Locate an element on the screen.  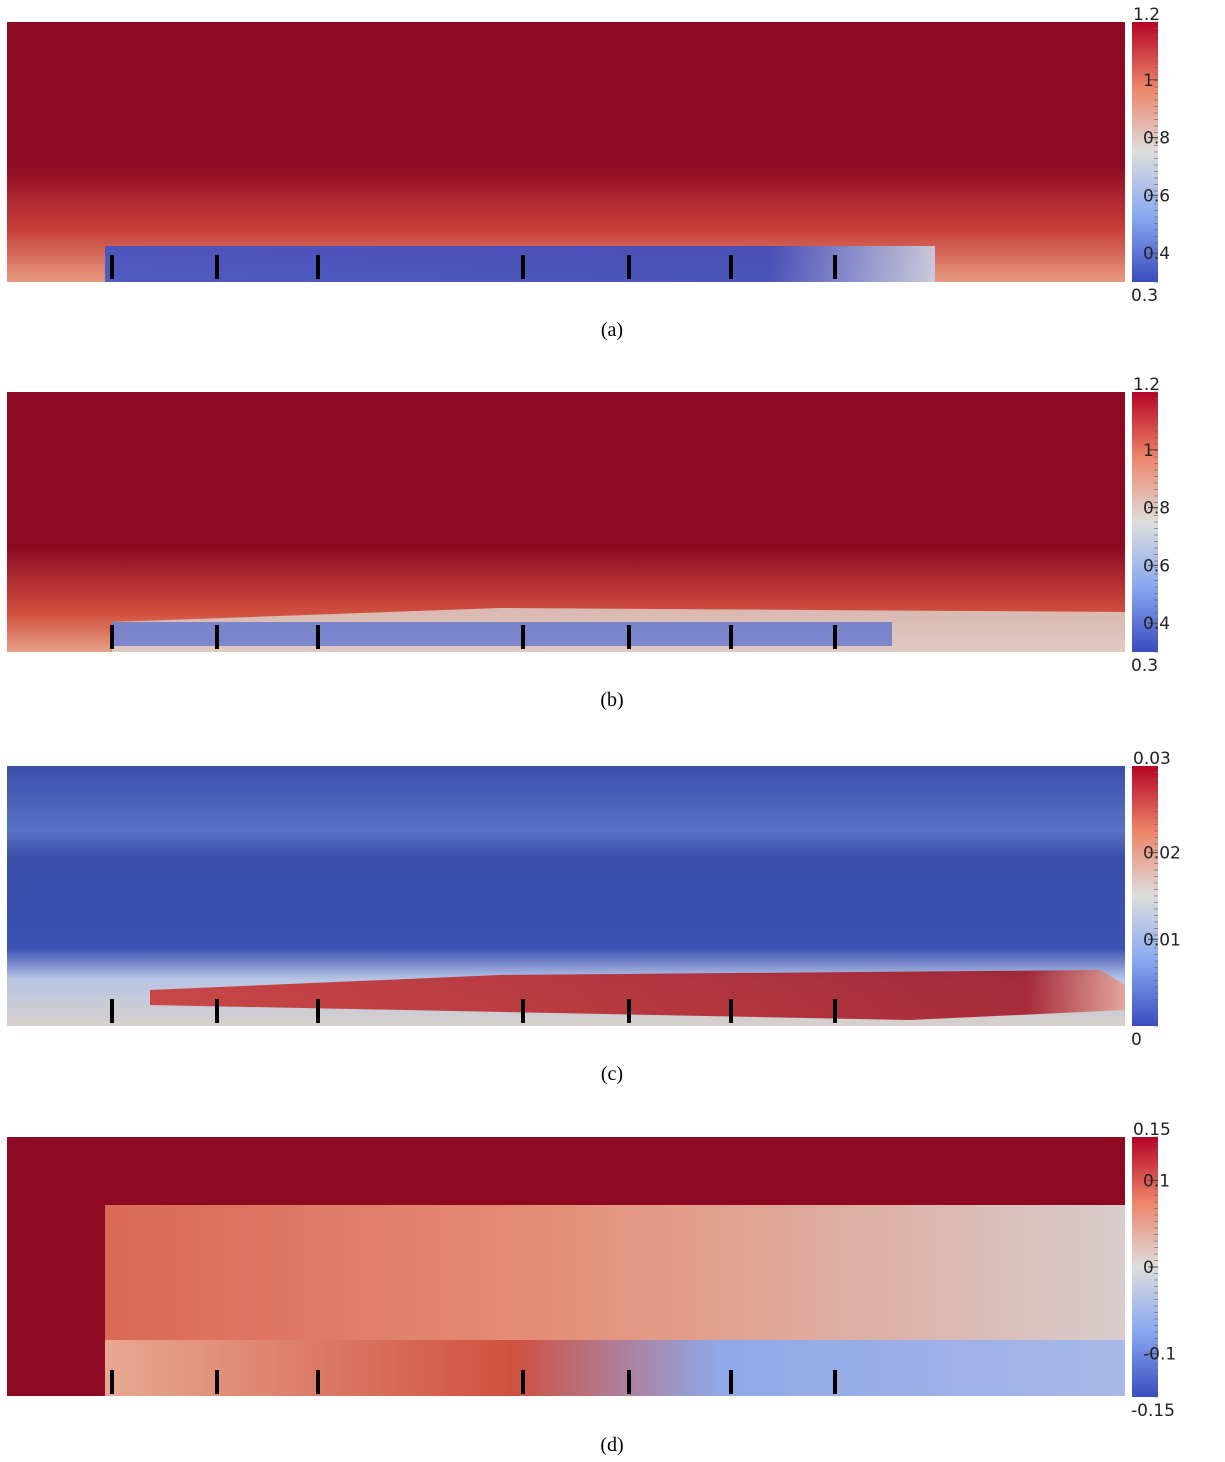
tick-label: 0 is located at coordinates (1148, 1268).